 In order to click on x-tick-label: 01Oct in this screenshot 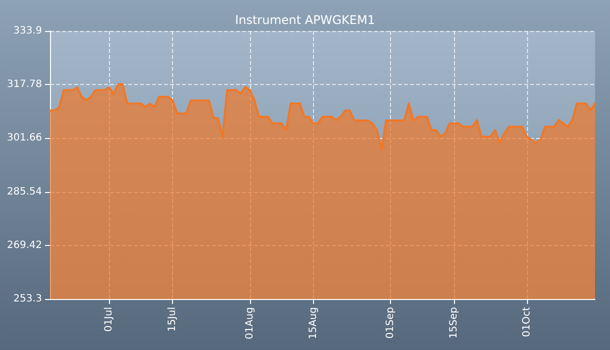, I will do `click(526, 322)`.